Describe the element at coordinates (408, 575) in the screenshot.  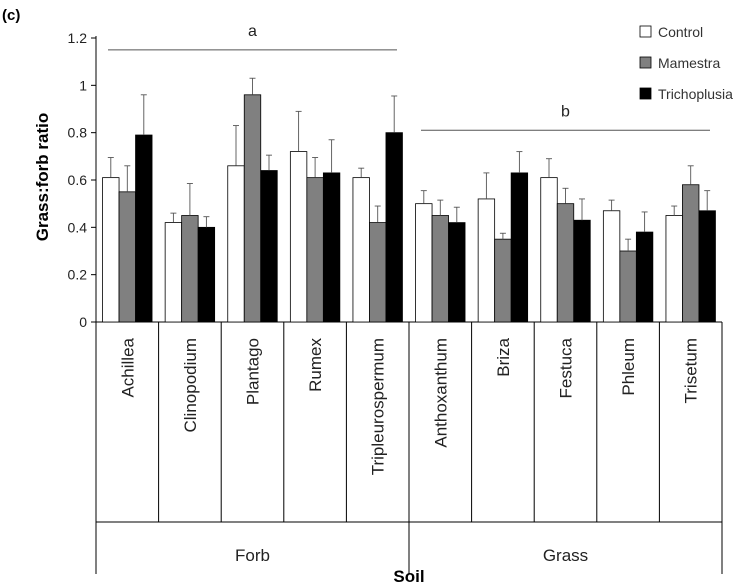
I see `x-axis-title: Soil` at that location.